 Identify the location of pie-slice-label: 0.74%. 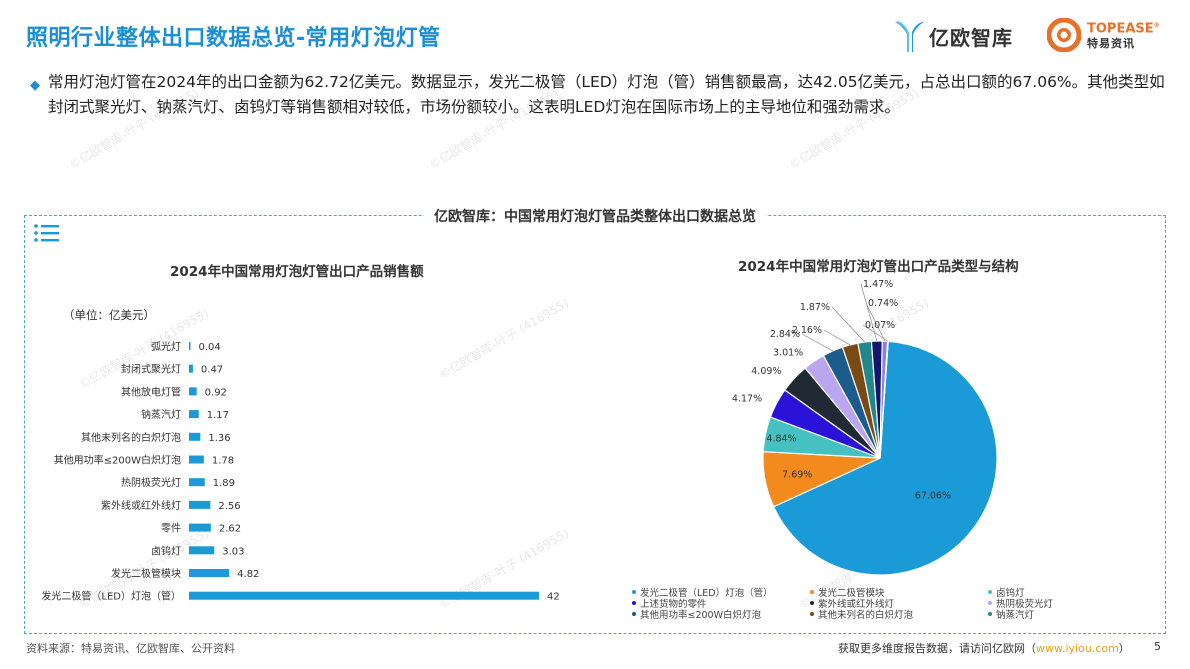
(883, 303).